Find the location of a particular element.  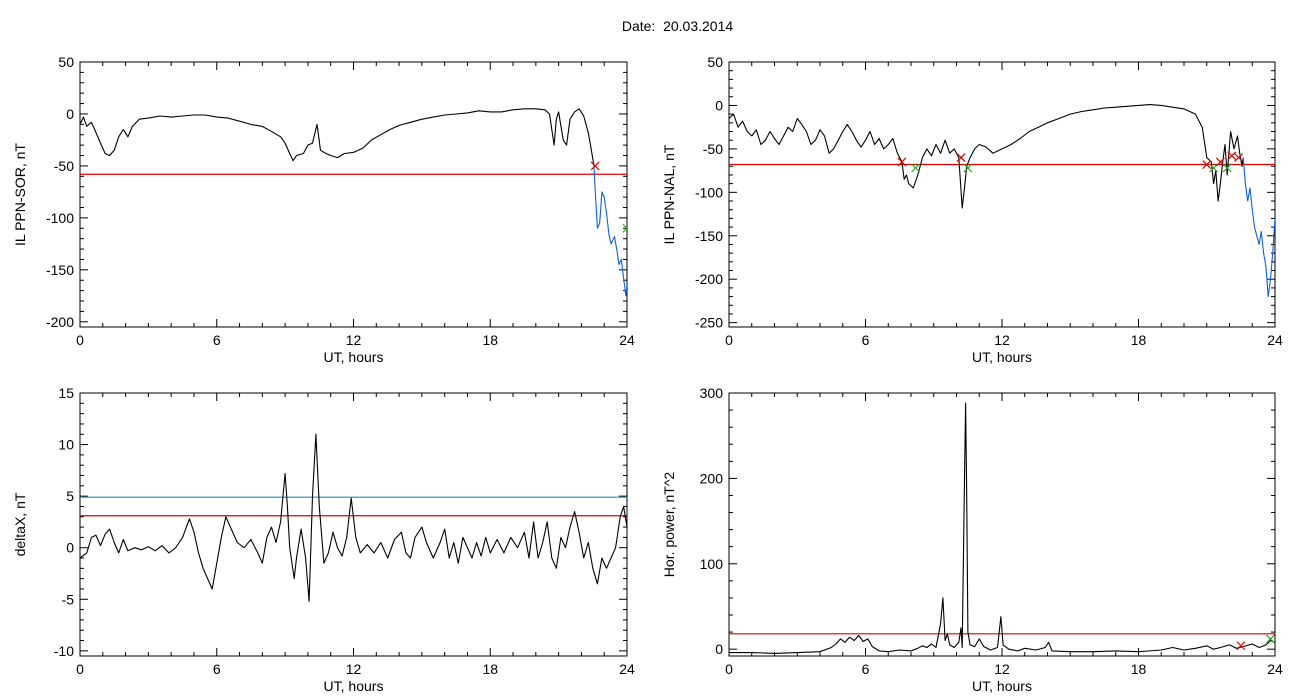

y-tick-label: 10 is located at coordinates (66, 445).